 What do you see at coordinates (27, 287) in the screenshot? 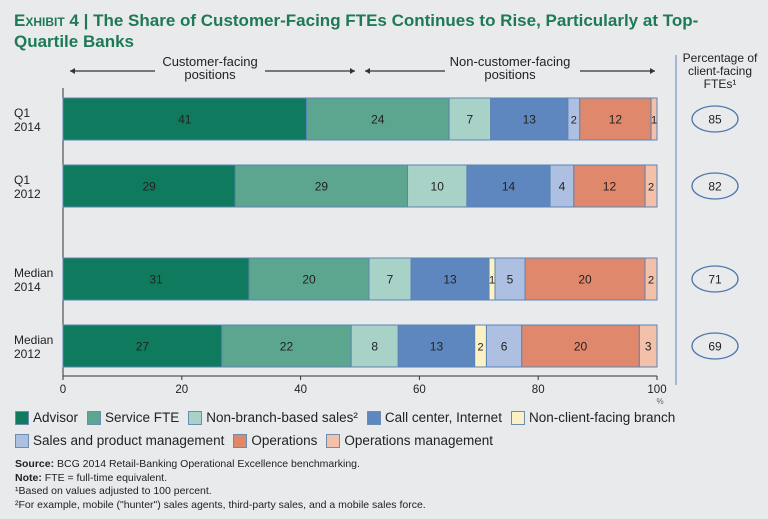
I see `category-label: 2014` at bounding box center [27, 287].